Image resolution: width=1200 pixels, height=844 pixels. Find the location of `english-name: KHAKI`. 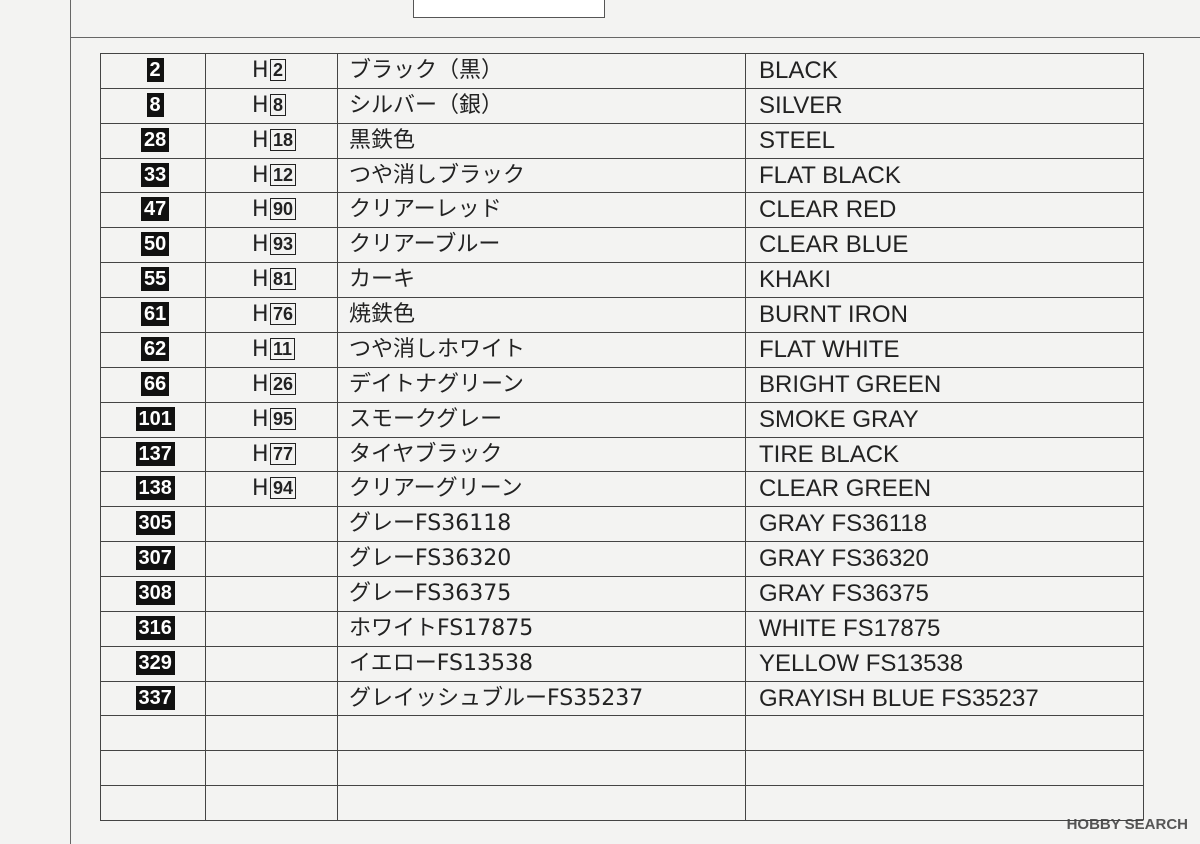

english-name: KHAKI is located at coordinates (795, 280).